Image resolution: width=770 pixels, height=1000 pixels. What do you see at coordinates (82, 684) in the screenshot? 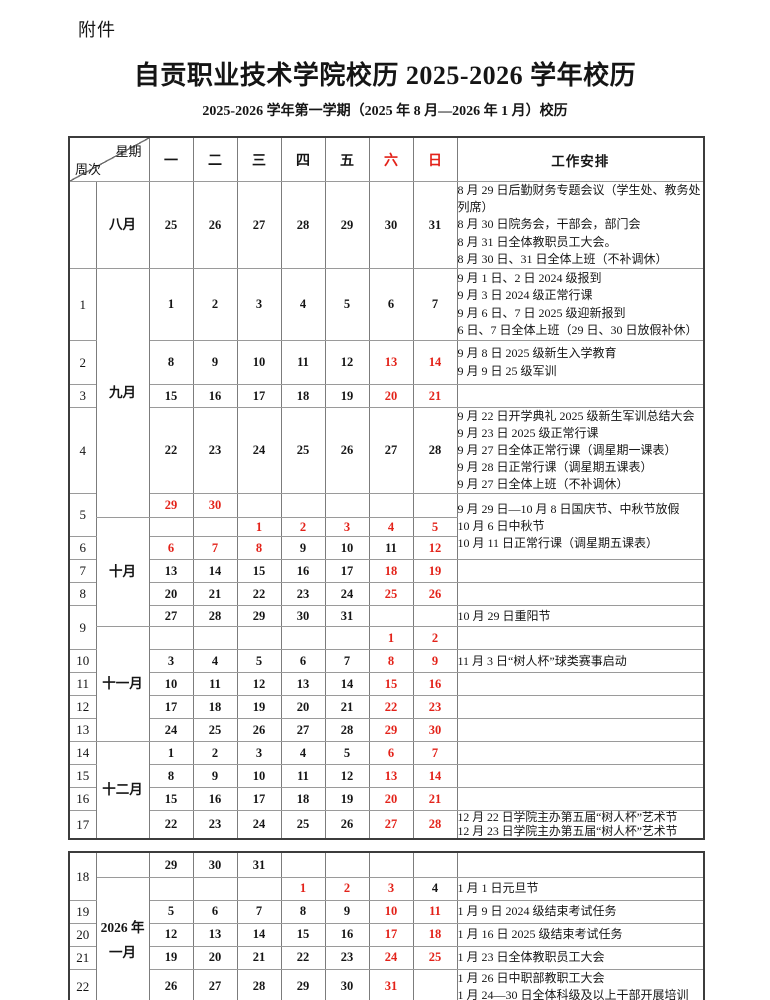
I see `week-number-cell: 11` at bounding box center [82, 684].